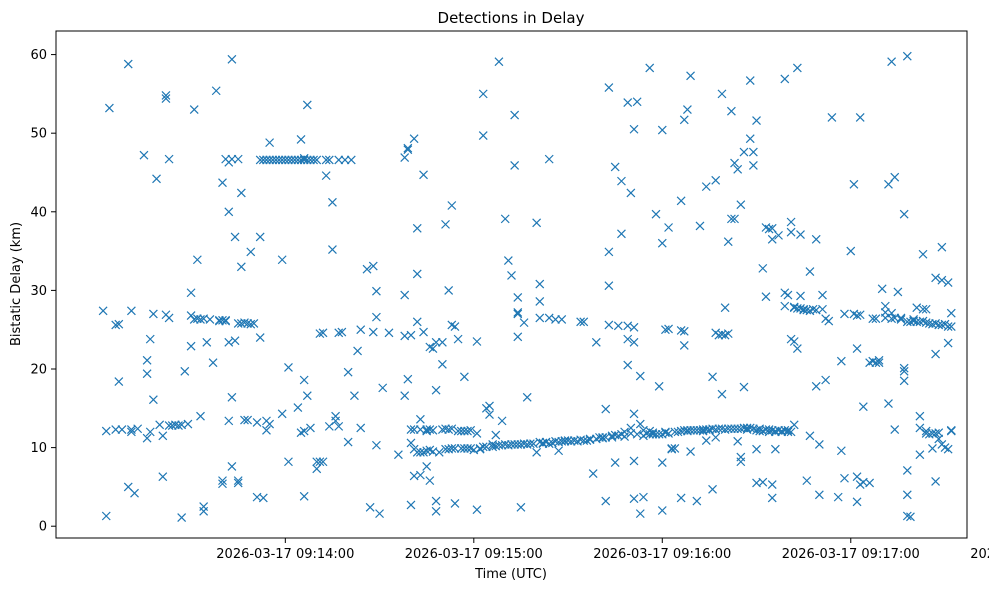 The height and width of the screenshot is (590, 989). I want to click on x-tick-label: 2026-03-17 09:16:00, so click(662, 554).